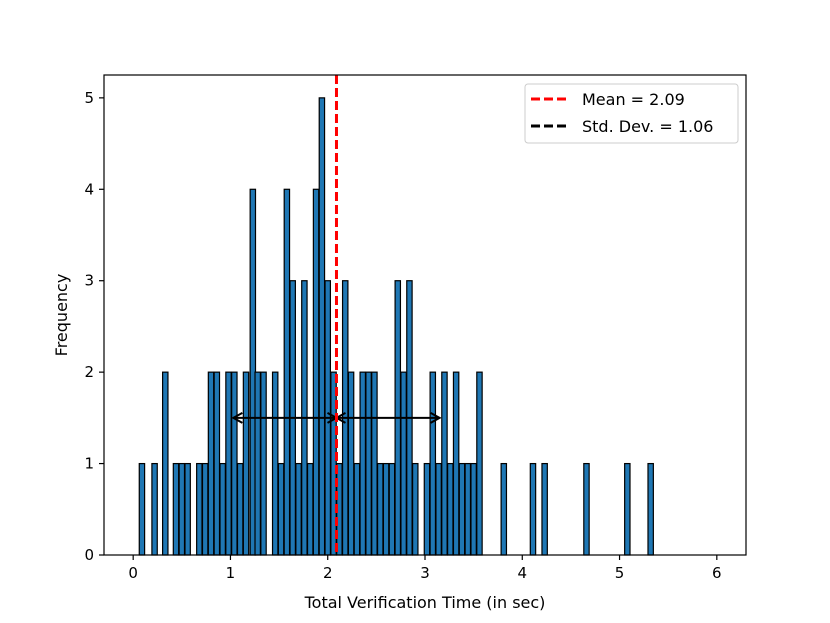  I want to click on legend-box, so click(631, 113).